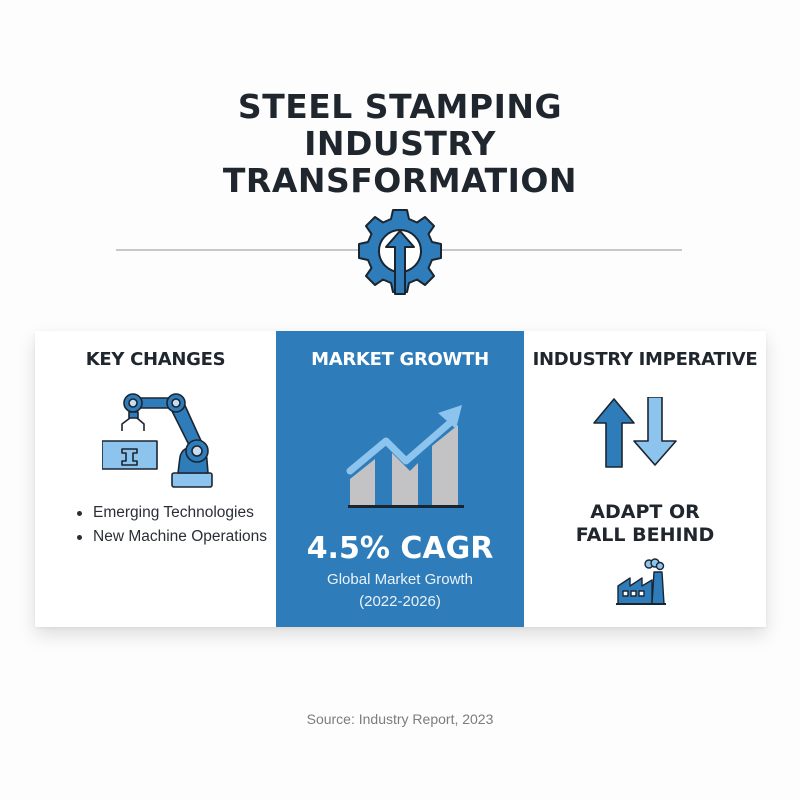 The height and width of the screenshot is (800, 800). What do you see at coordinates (172, 537) in the screenshot?
I see `list-item: New Machine Operations` at bounding box center [172, 537].